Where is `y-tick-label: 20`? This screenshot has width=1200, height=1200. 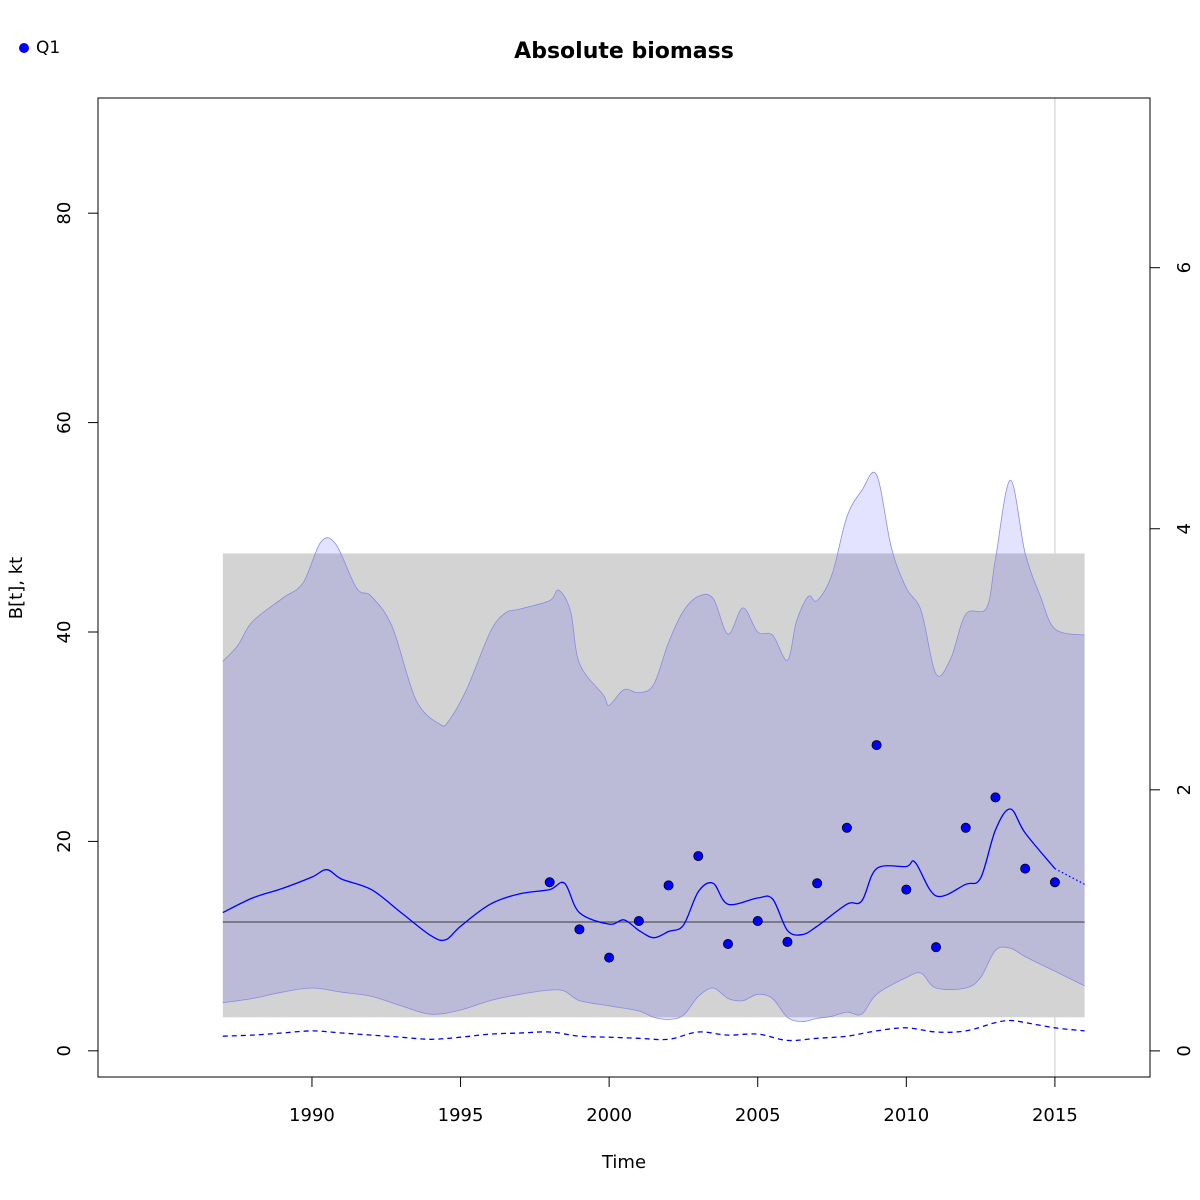 y-tick-label: 20 is located at coordinates (64, 841).